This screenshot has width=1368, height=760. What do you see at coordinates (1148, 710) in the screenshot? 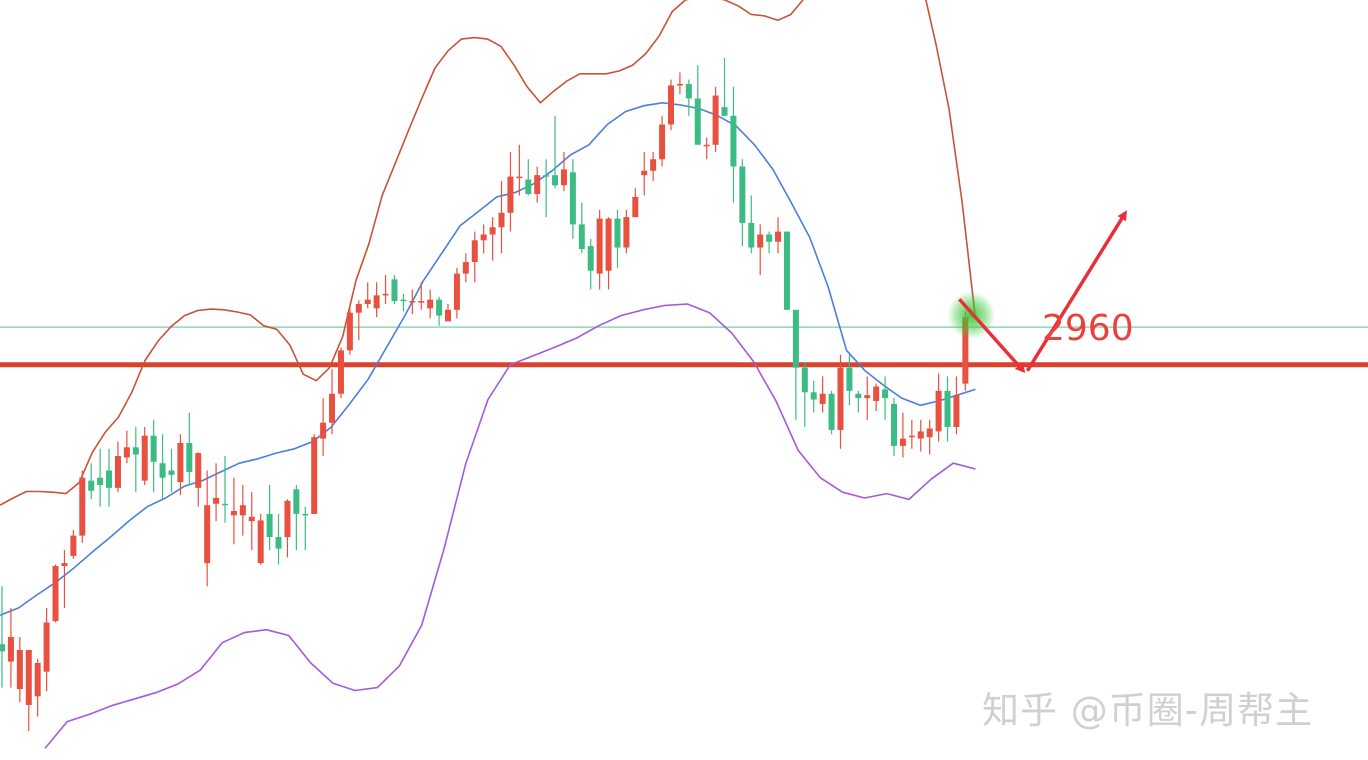
I see `watermark: 知乎 @币圈-周帮主` at bounding box center [1148, 710].